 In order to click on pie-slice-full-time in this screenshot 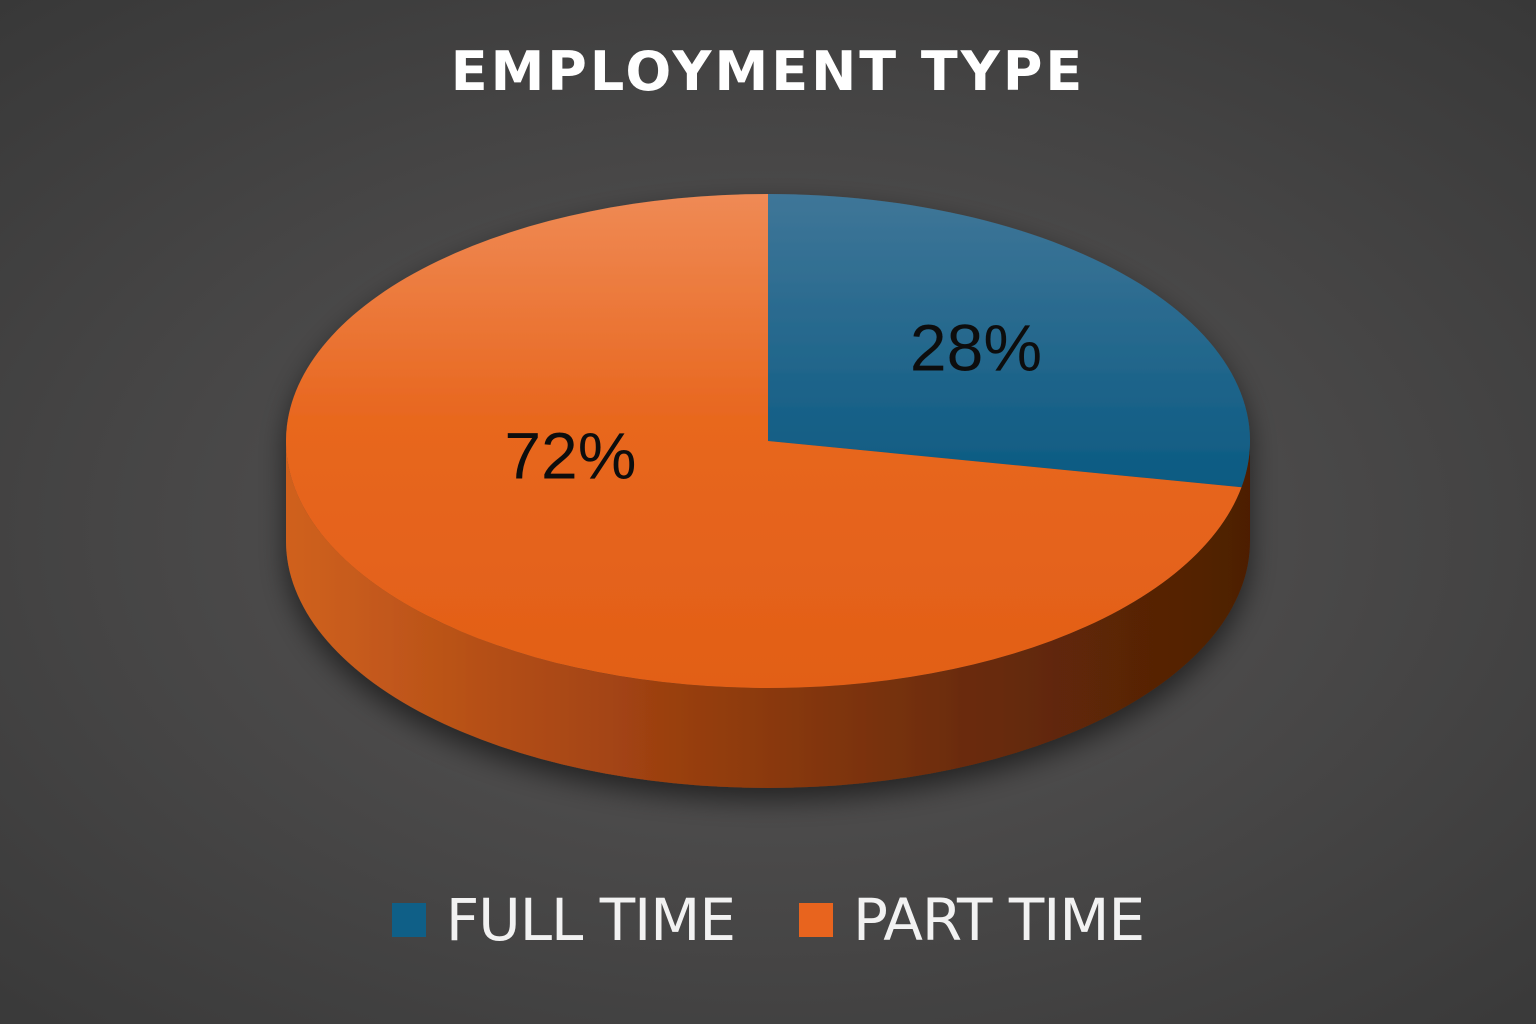, I will do `click(1009, 341)`.